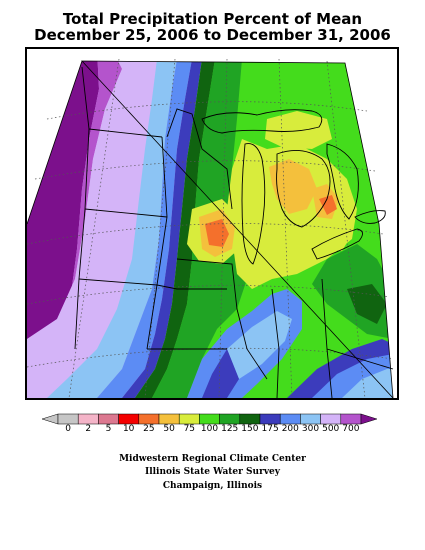 This screenshot has width=425, height=550. Describe the element at coordinates (128, 429) in the screenshot. I see `legend-label-10: 10` at that location.